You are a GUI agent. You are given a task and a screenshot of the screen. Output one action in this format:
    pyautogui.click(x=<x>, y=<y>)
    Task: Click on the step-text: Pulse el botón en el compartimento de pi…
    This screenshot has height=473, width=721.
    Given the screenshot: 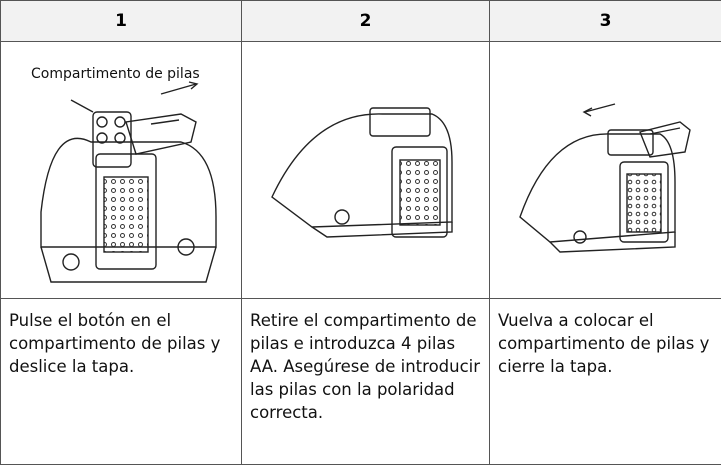 What is the action you would take?
    pyautogui.click(x=115, y=343)
    